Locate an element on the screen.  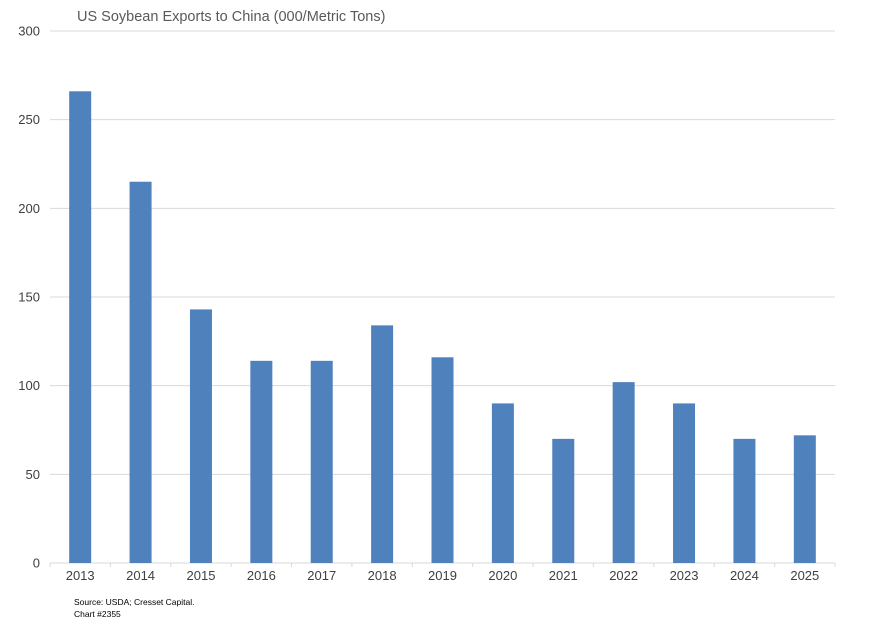
bar-2018 is located at coordinates (382, 444).